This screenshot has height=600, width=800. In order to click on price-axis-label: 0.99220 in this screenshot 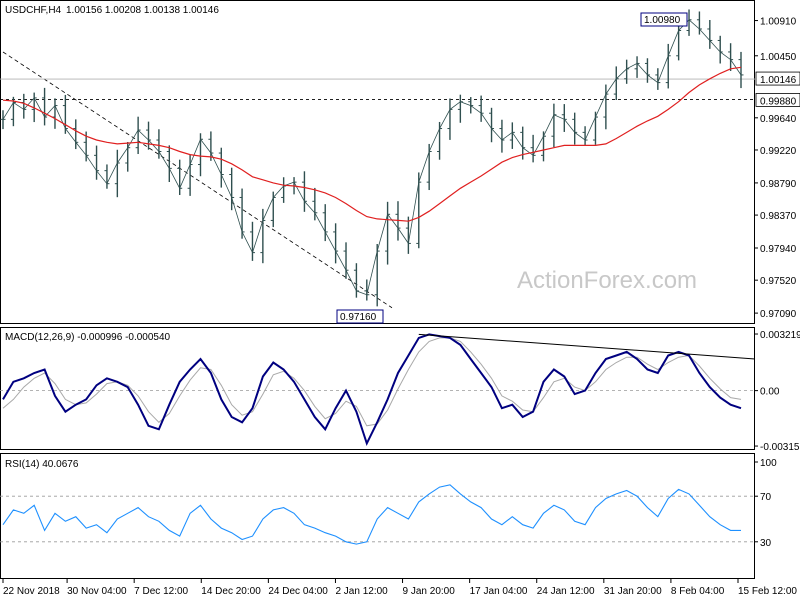, I will do `click(778, 151)`.